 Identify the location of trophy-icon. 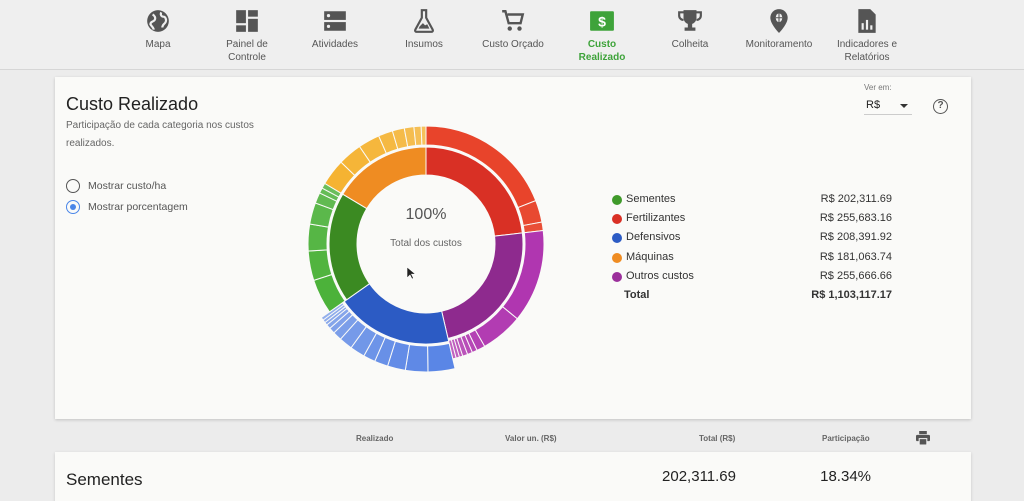
(690, 20).